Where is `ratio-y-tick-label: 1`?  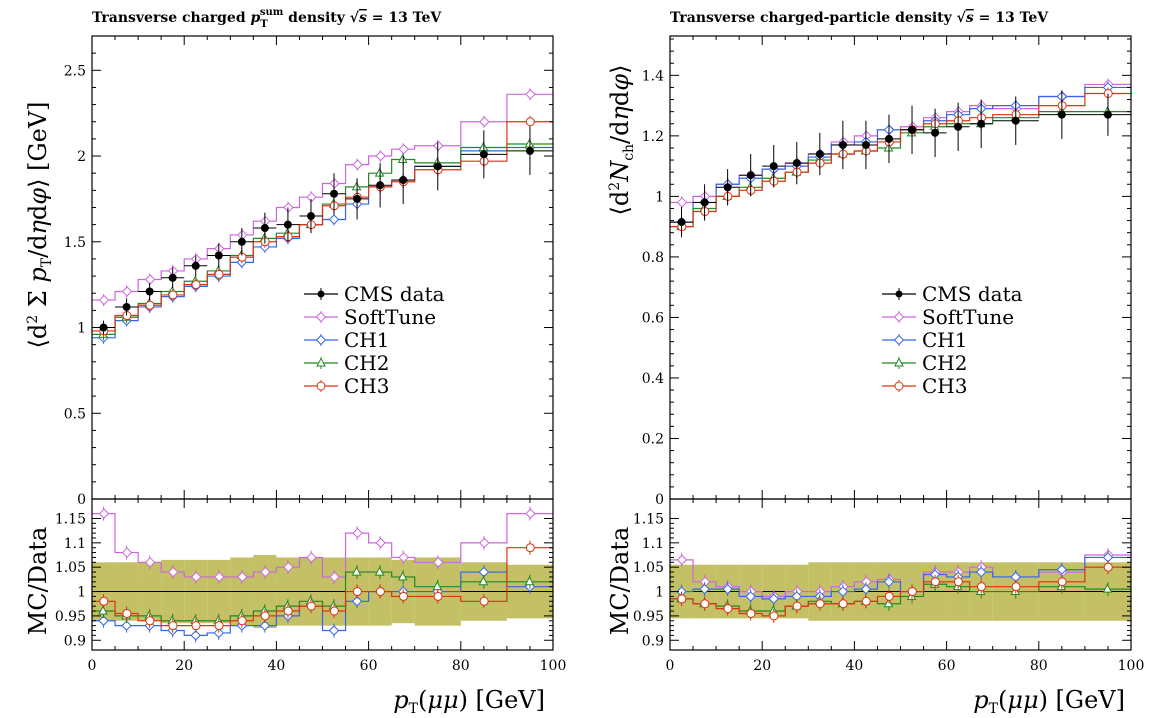
ratio-y-tick-label: 1 is located at coordinates (659, 593).